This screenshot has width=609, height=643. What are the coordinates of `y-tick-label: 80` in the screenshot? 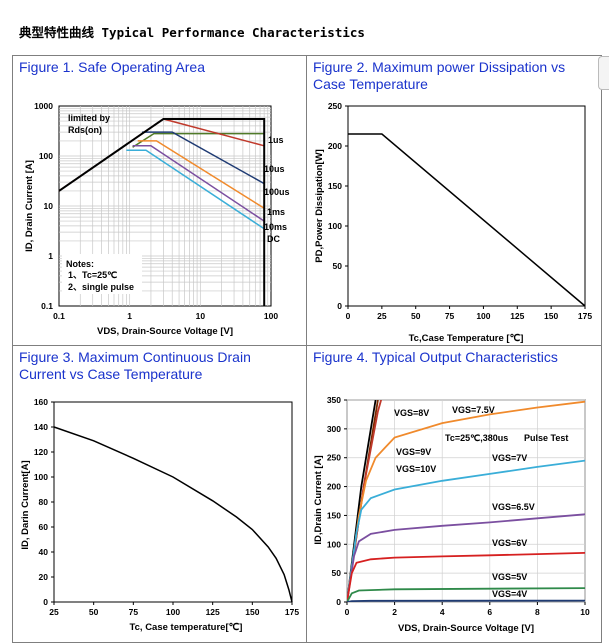 It's located at (44, 502).